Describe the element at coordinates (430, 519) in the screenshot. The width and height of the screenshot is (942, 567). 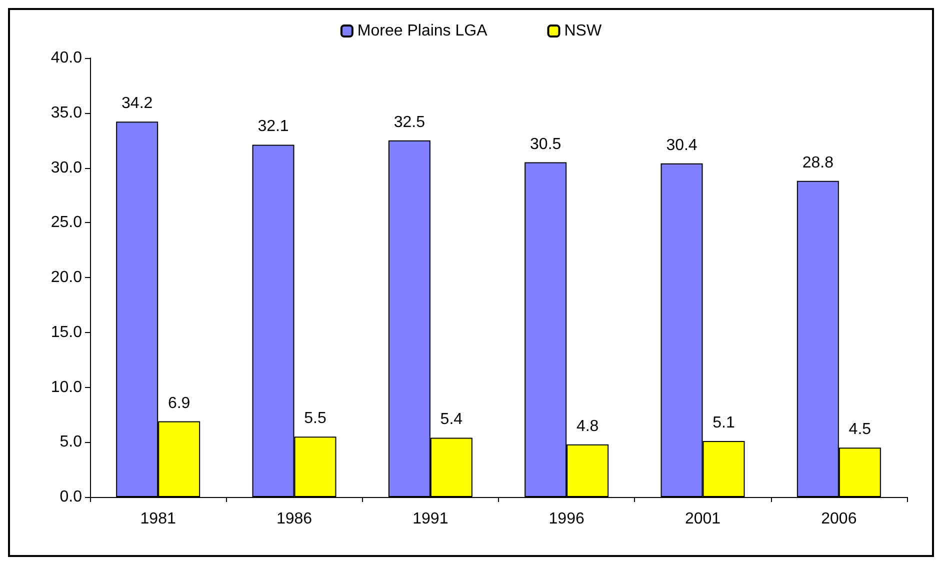
I see `x-tick-label: 1991` at that location.